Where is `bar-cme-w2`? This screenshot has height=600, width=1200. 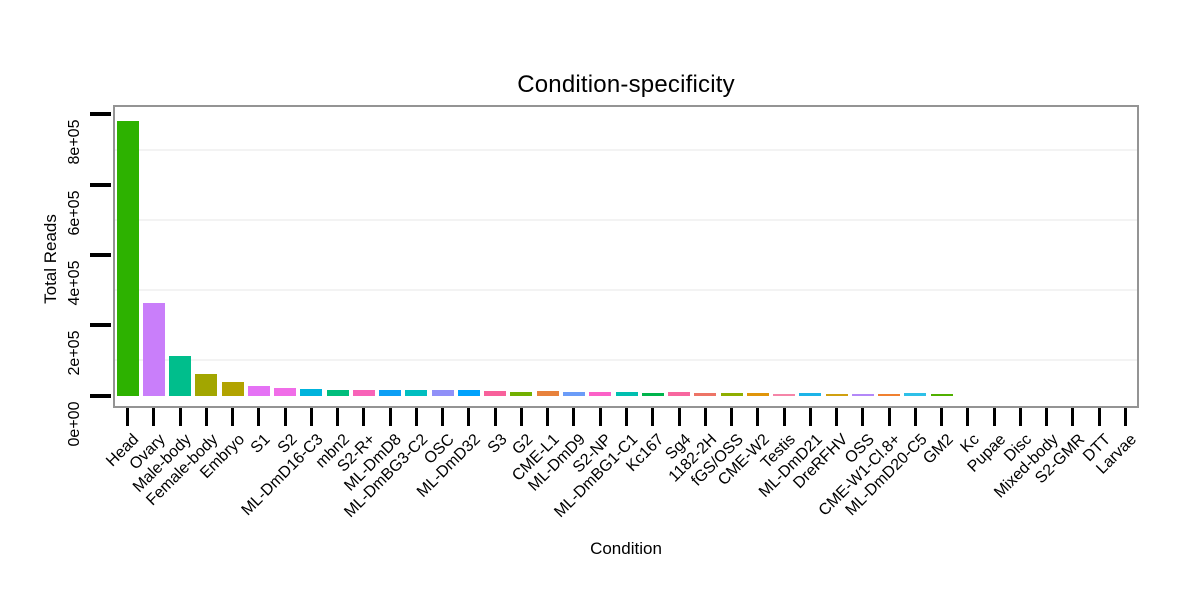 bar-cme-w2 is located at coordinates (757, 394).